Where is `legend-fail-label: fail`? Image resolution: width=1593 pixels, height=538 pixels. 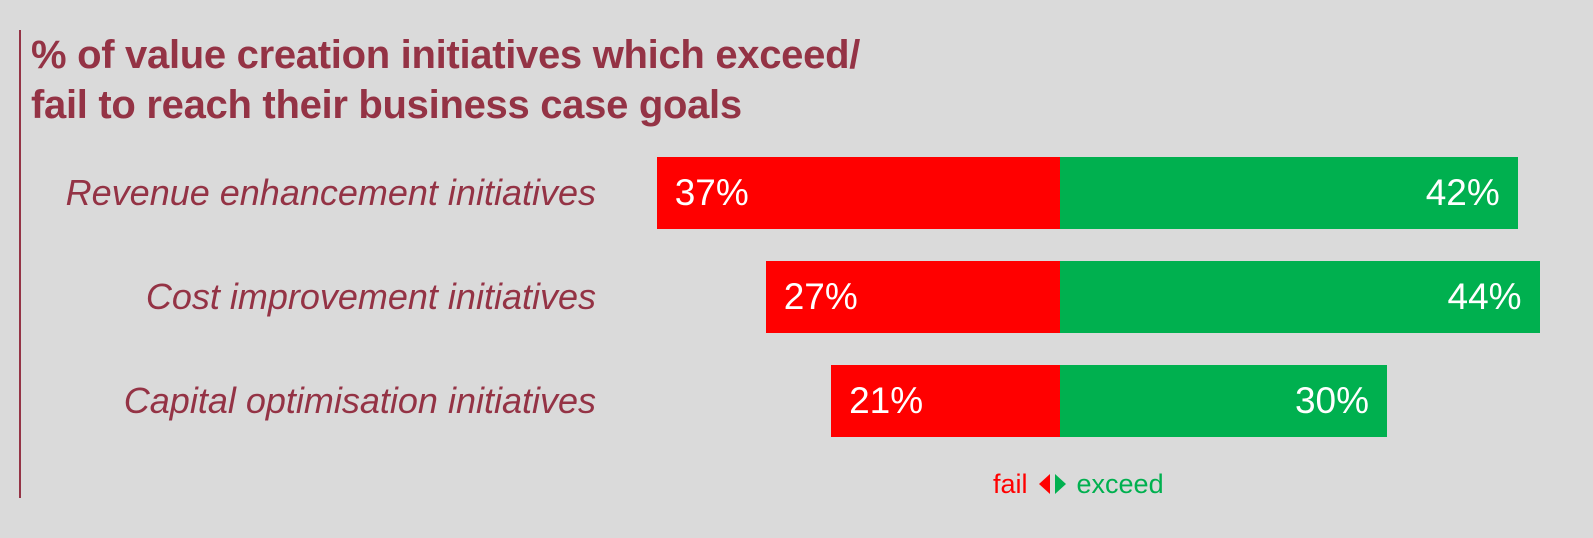
legend-fail-label: fail is located at coordinates (1010, 483).